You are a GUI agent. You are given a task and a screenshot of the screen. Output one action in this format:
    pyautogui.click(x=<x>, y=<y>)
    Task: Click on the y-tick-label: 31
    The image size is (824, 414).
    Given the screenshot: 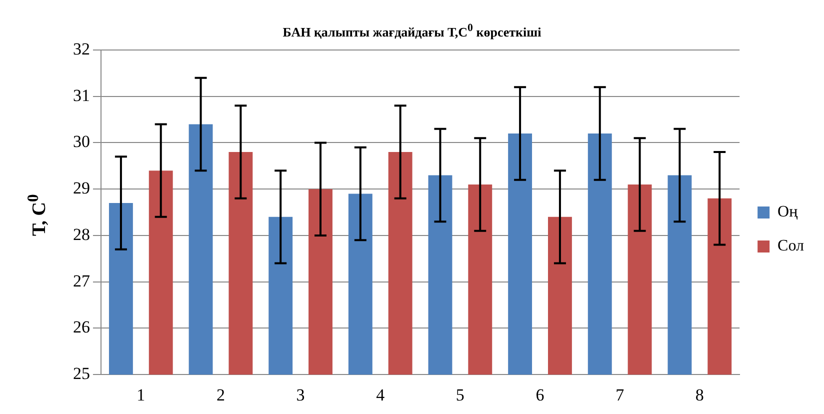 What is the action you would take?
    pyautogui.click(x=81, y=95)
    